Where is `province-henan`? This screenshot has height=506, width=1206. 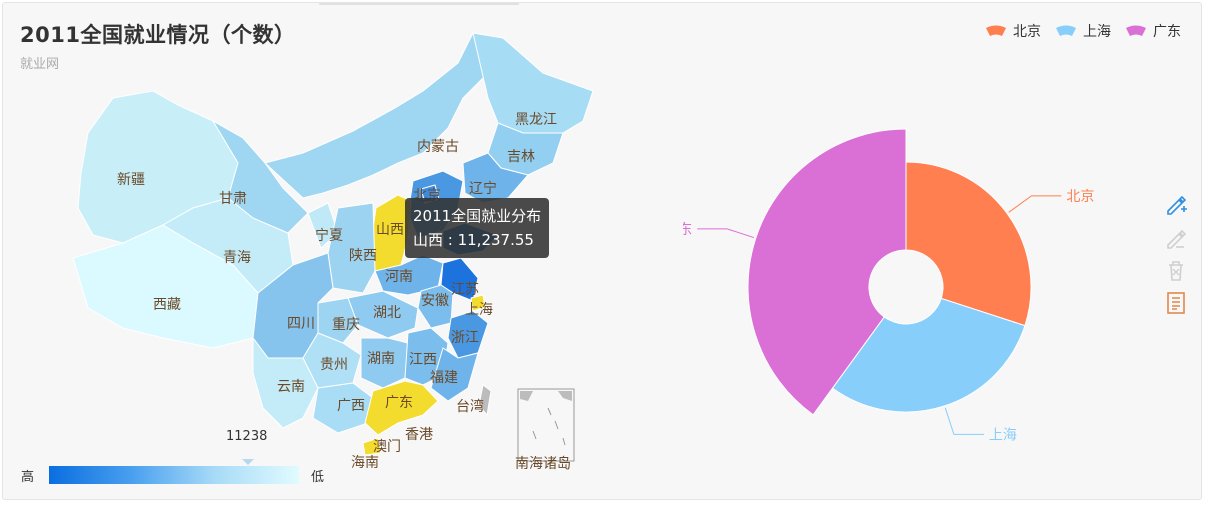
province-henan is located at coordinates (409, 275).